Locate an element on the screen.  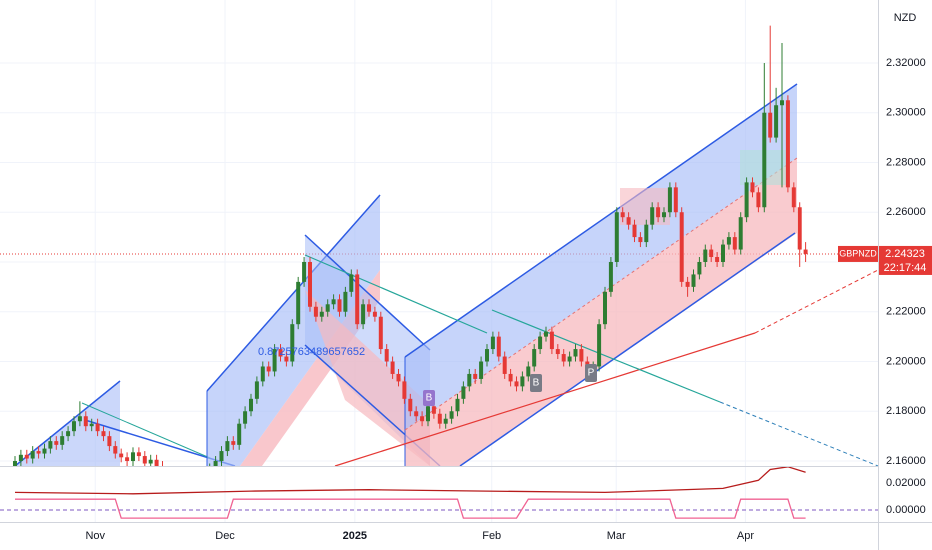
indicator-pane is located at coordinates (439, 492).